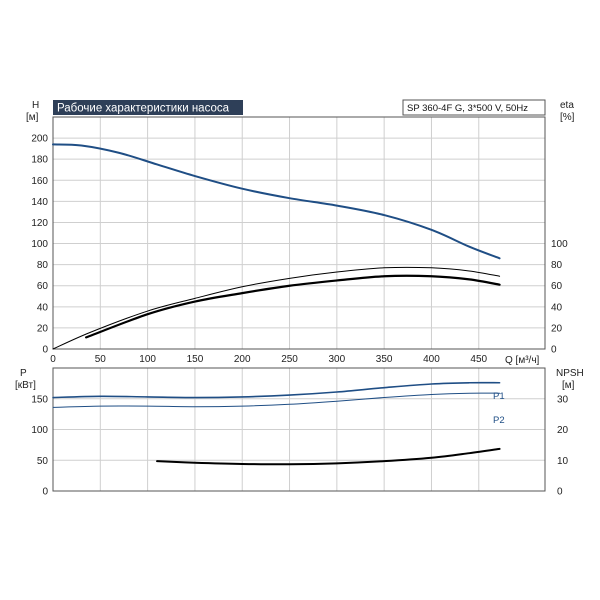 This screenshot has width=600, height=600. I want to click on p-tick-label: 100, so click(39, 430).